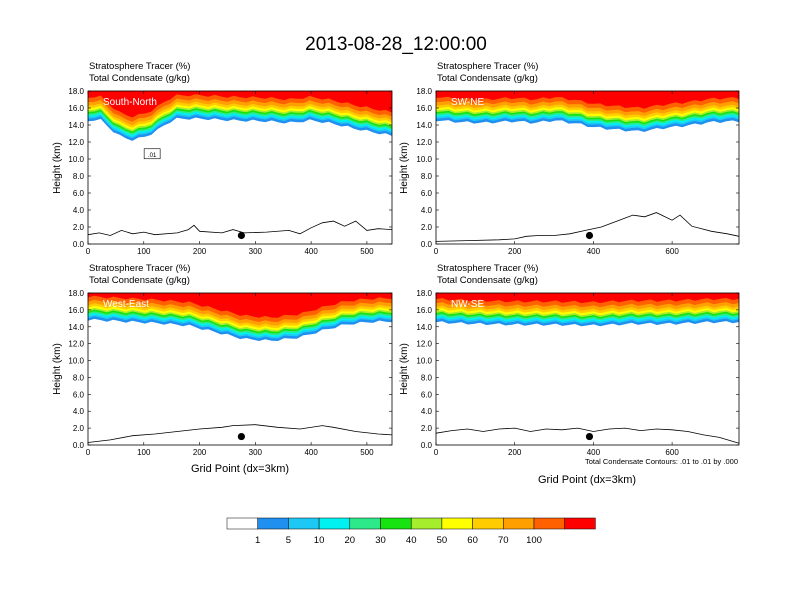 The width and height of the screenshot is (792, 612). What do you see at coordinates (472, 540) in the screenshot?
I see `colorbar-label: 60` at bounding box center [472, 540].